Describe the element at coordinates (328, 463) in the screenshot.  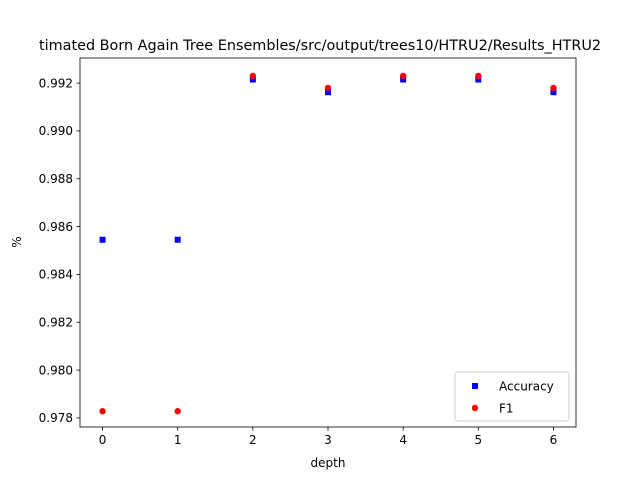
I see `x-axis-label: depth` at that location.